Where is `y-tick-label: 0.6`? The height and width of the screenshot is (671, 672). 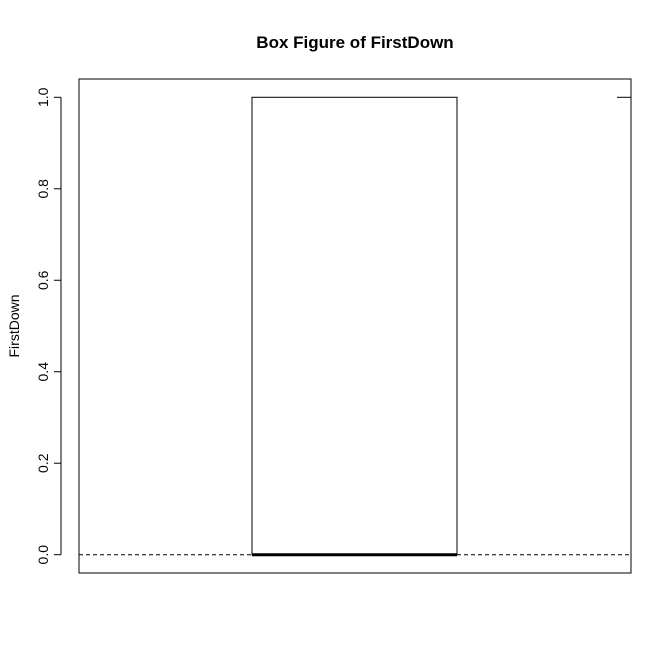
y-tick-label: 0.6 is located at coordinates (43, 280).